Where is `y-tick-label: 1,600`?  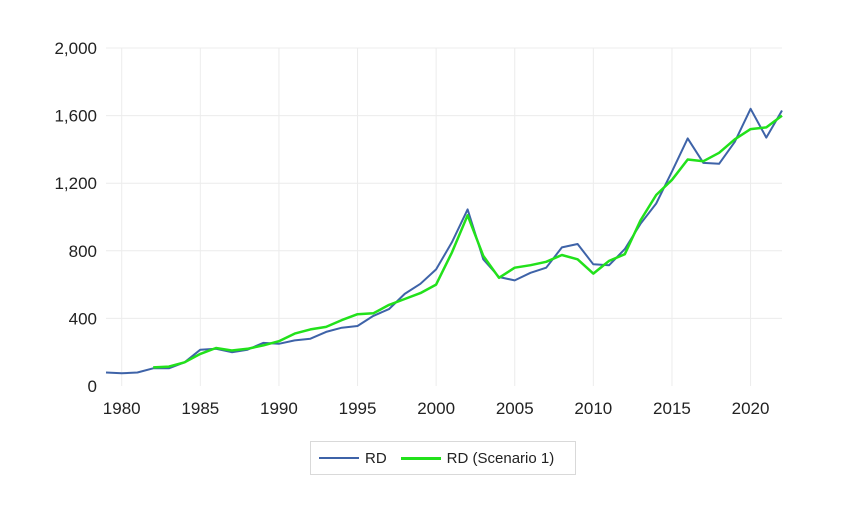 y-tick-label: 1,600 is located at coordinates (75, 116).